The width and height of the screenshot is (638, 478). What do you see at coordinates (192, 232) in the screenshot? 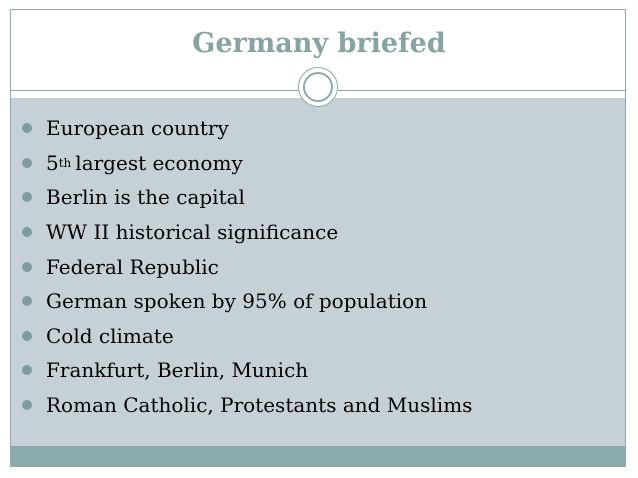
I see `bullet-text: WW II historical significance` at bounding box center [192, 232].